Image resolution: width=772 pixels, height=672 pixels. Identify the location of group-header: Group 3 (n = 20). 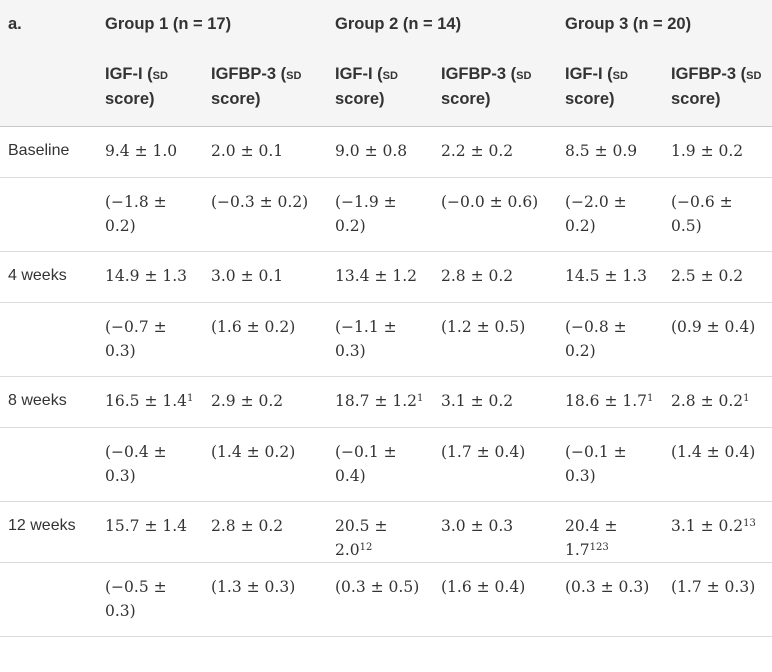
(664, 25).